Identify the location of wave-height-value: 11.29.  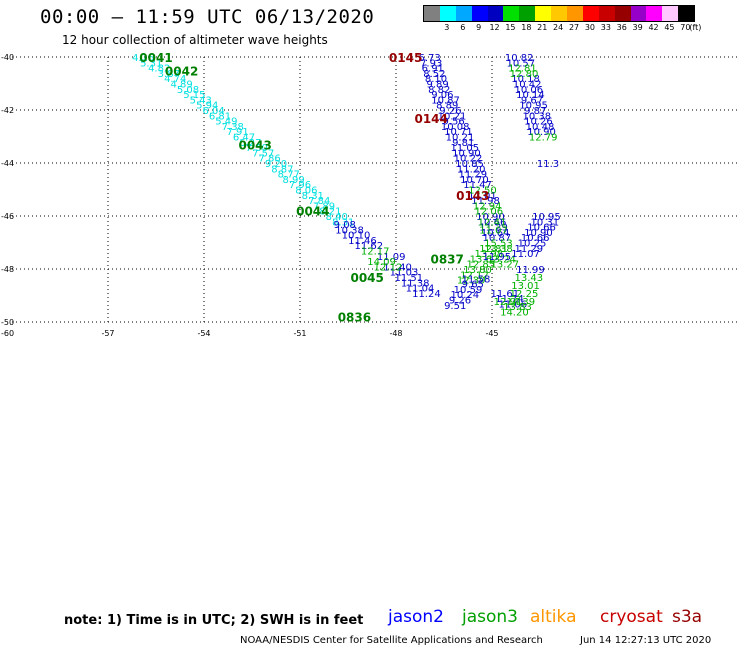
(493, 228).